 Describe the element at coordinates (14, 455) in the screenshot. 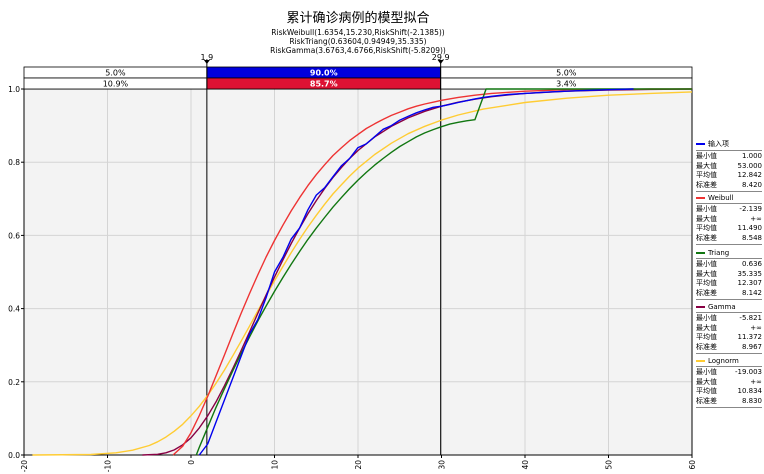

I see `y-tick-label: 0.0` at that location.